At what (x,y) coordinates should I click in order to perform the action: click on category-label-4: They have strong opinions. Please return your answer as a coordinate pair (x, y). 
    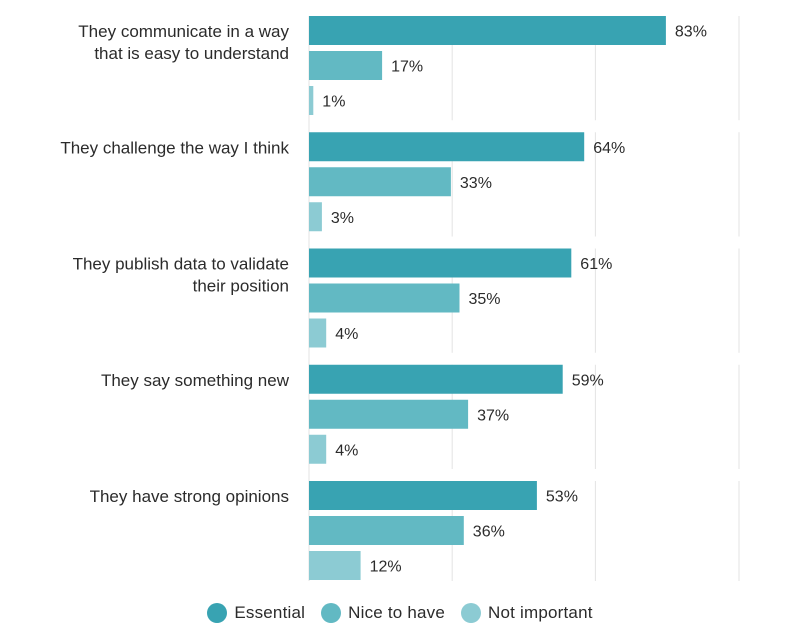
    Looking at the image, I should click on (189, 496).